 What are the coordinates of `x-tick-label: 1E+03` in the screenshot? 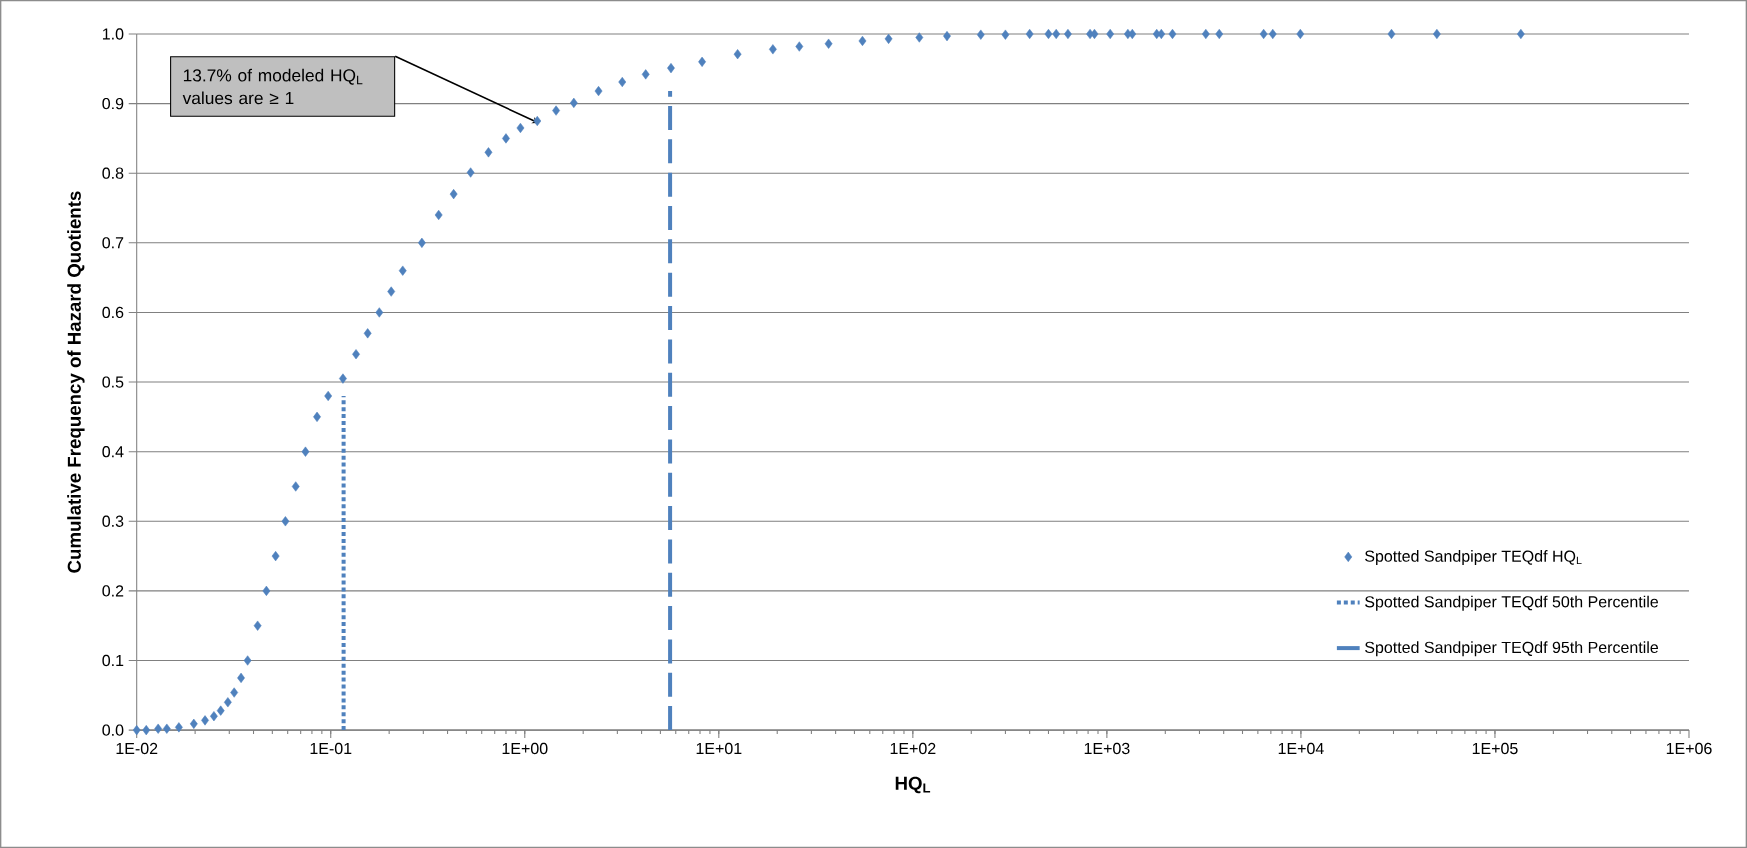 It's located at (1107, 748).